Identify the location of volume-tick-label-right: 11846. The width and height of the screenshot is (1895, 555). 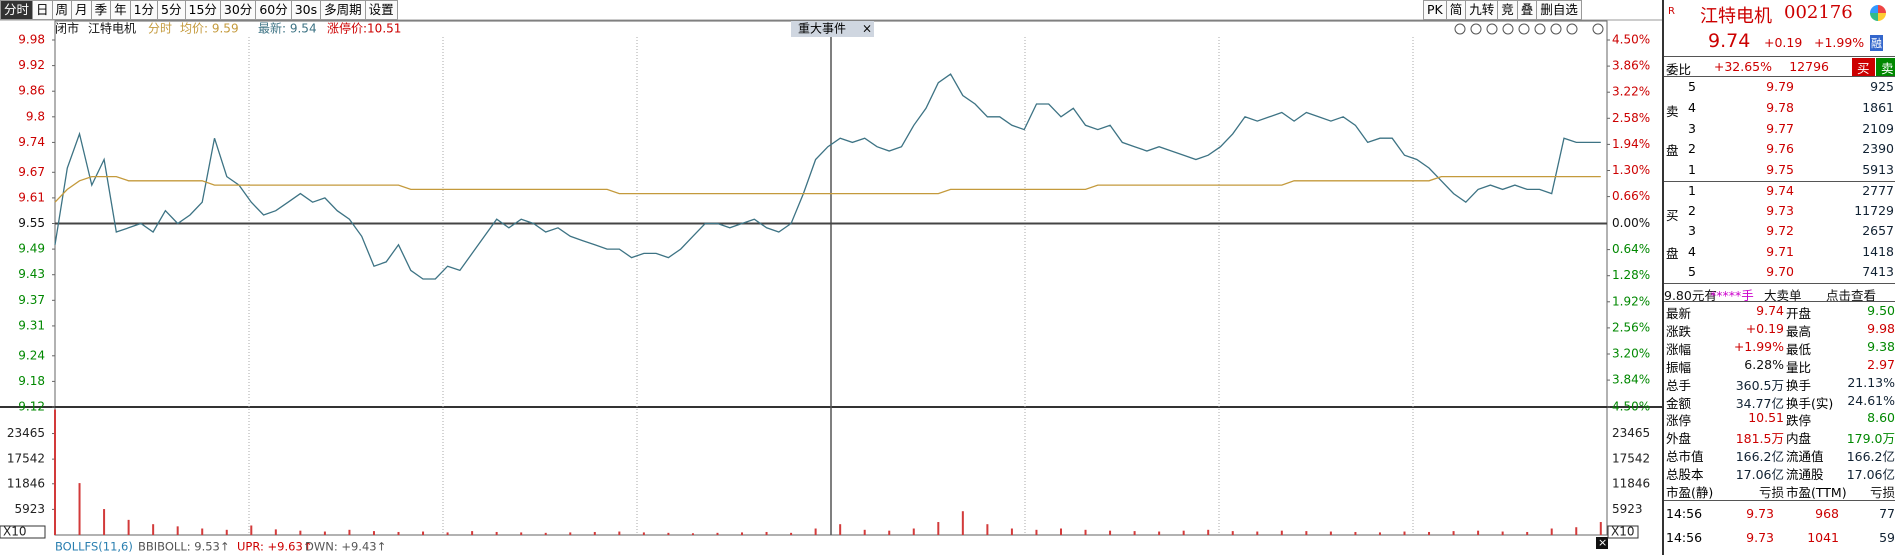
(1631, 483).